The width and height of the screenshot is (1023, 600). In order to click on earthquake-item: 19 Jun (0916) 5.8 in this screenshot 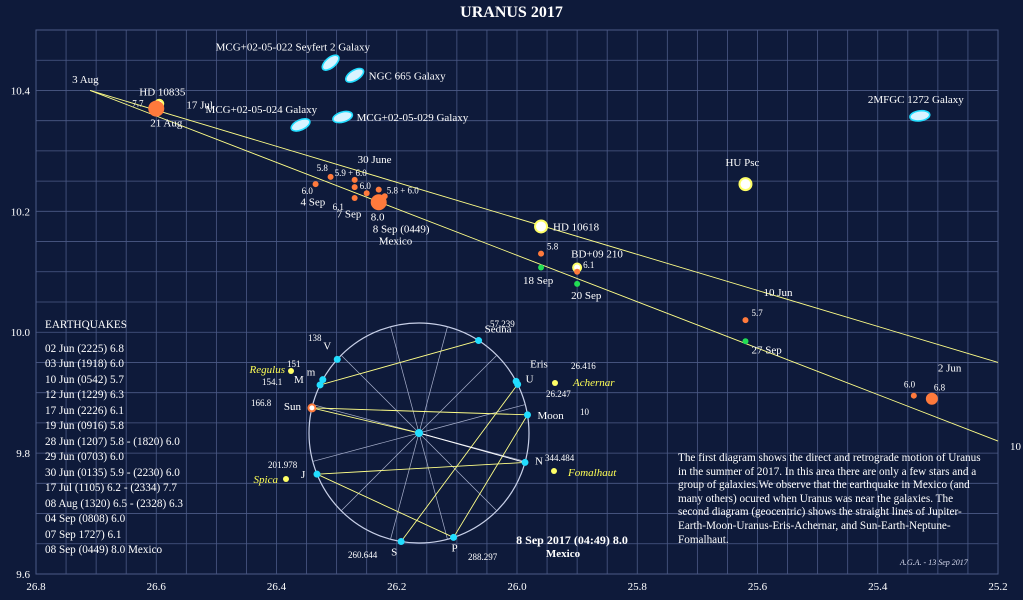, I will do `click(84, 426)`.